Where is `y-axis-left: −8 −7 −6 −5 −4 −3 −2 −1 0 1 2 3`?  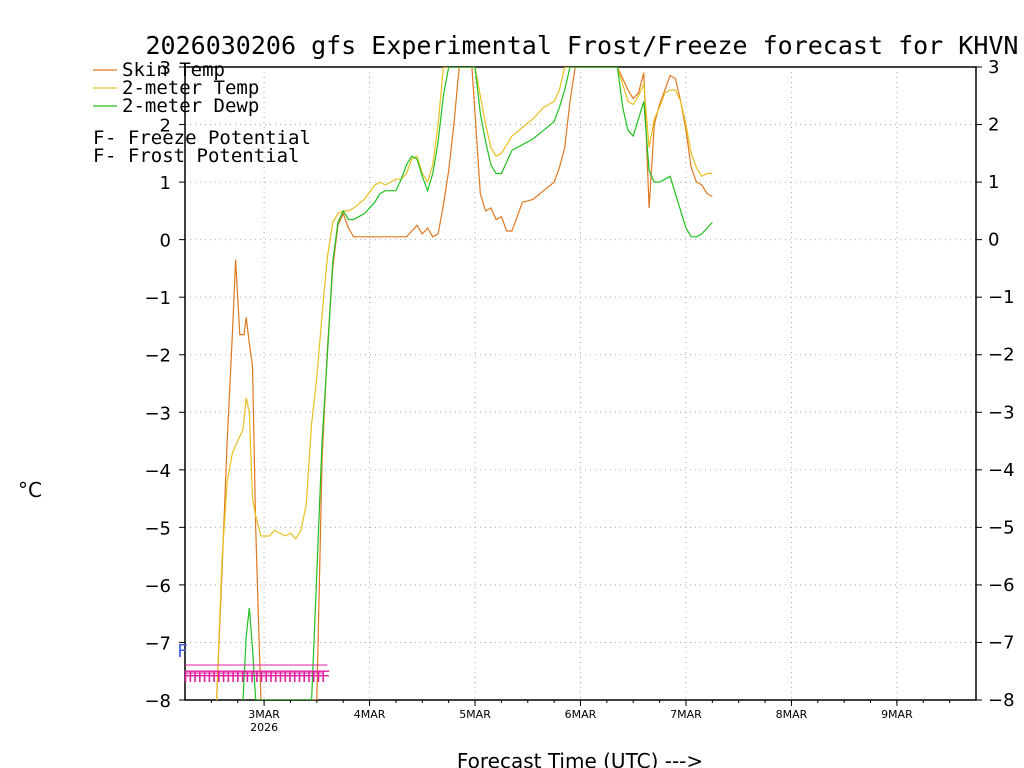
y-axis-left: −8 −7 −6 −5 −4 −3 −2 −1 0 1 2 3 is located at coordinates (164, 385).